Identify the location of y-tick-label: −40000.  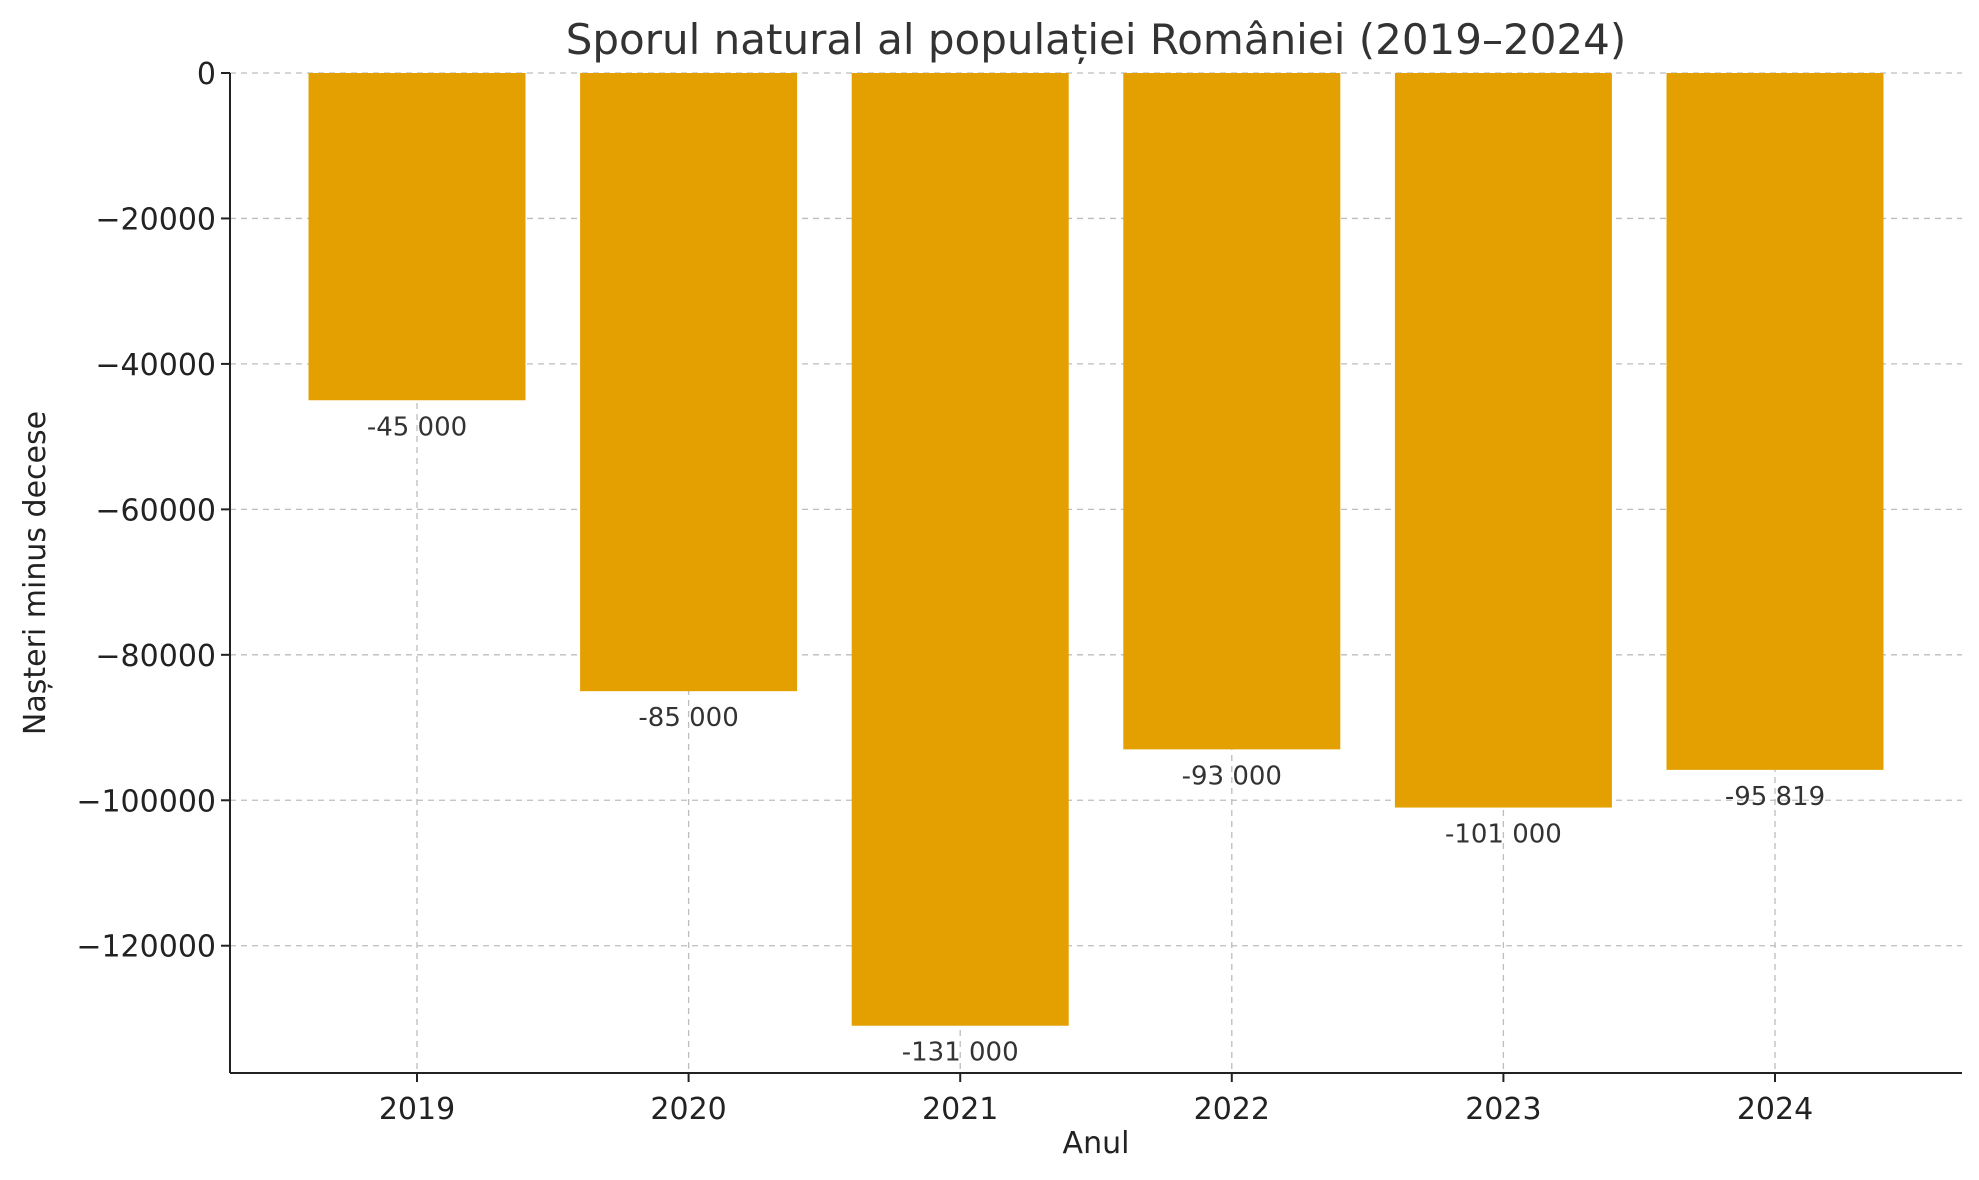
(155, 365).